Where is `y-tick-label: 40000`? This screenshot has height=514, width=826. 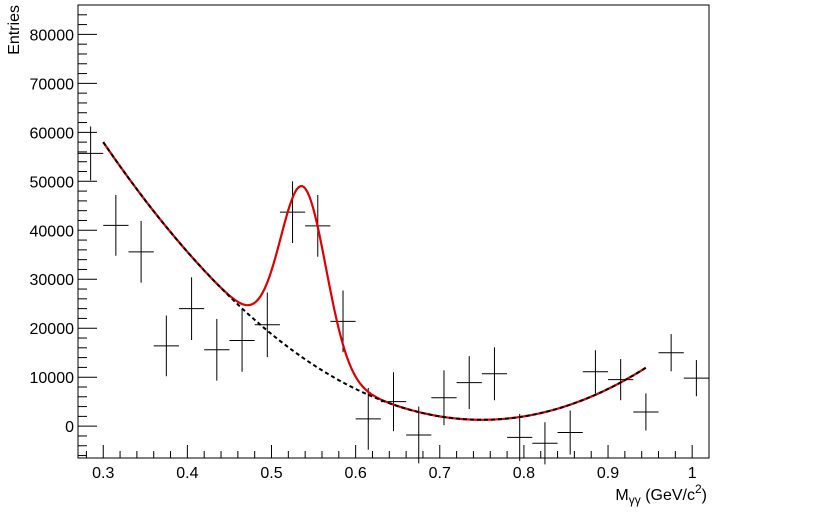
y-tick-label: 40000 is located at coordinates (52, 231).